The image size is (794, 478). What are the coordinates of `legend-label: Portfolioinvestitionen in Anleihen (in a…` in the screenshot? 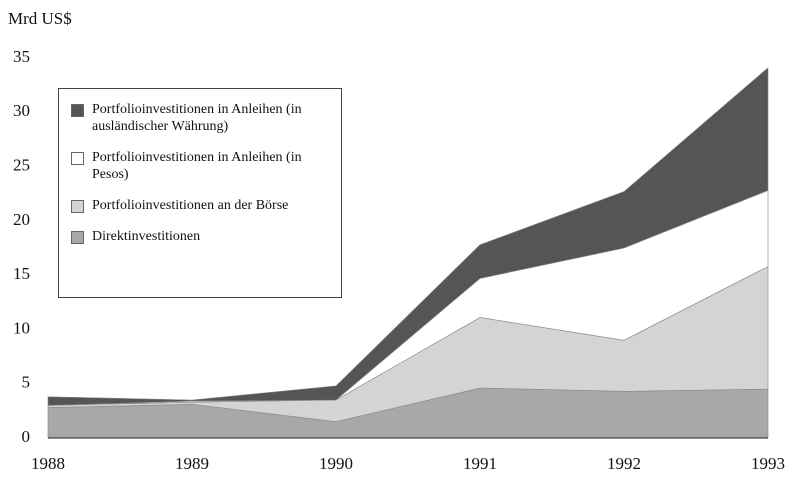 It's located at (197, 118).